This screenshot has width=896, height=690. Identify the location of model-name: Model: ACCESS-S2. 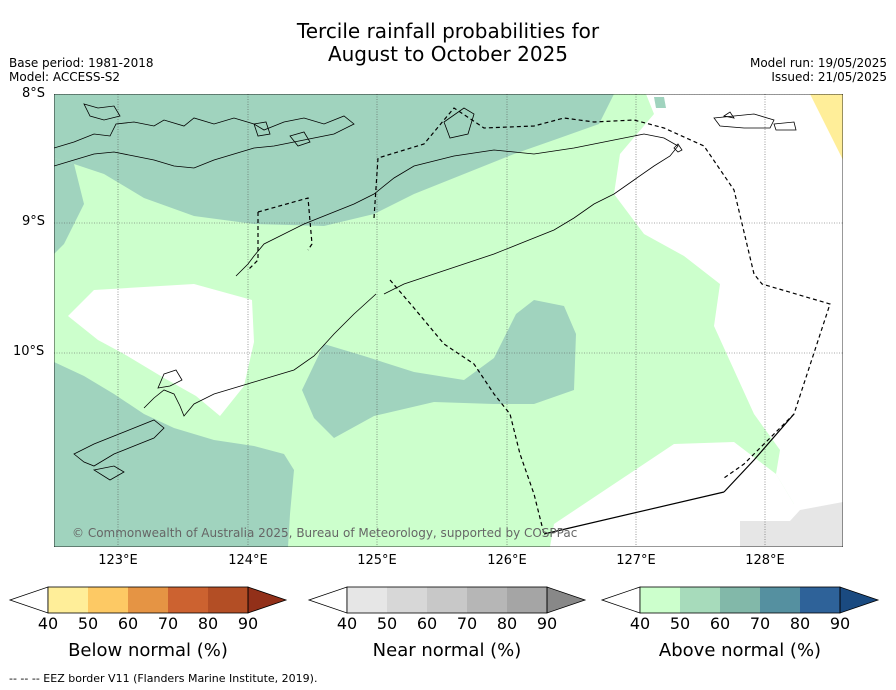
(65, 77).